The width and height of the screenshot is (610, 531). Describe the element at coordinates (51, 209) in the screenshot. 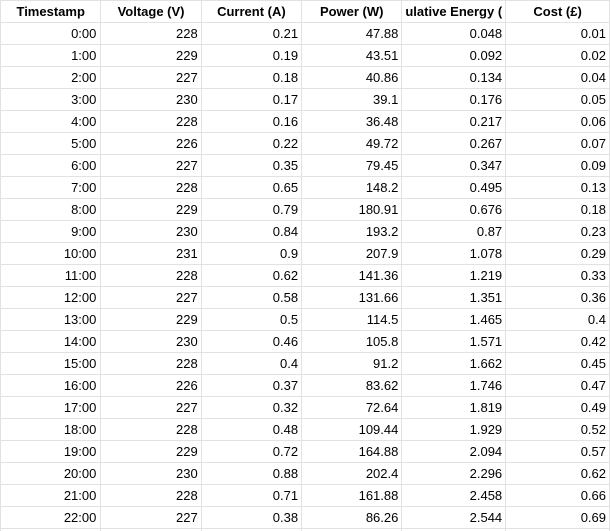

I see `table-cell: 8:00` at that location.